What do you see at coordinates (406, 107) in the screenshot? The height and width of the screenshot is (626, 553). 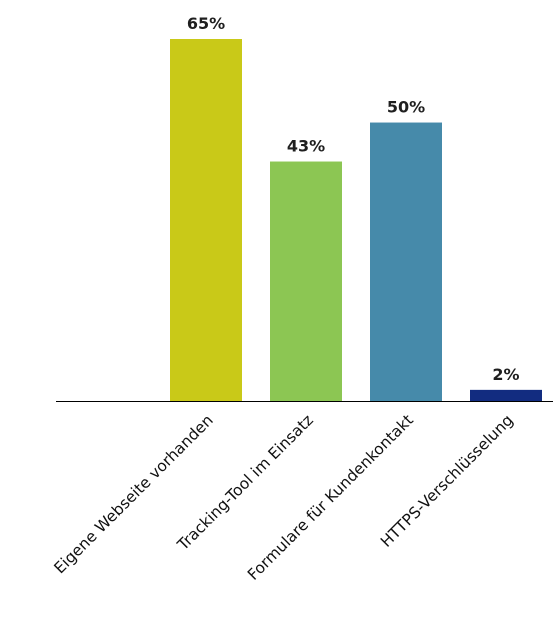 I see `value-label-formulare-fuer-kundenkontakt: 50%` at bounding box center [406, 107].